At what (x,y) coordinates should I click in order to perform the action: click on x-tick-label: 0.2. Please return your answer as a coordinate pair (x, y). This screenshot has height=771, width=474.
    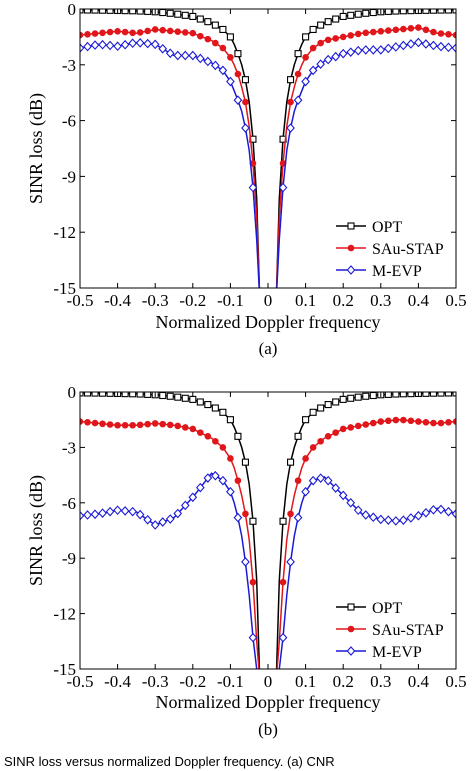
    Looking at the image, I should click on (343, 681).